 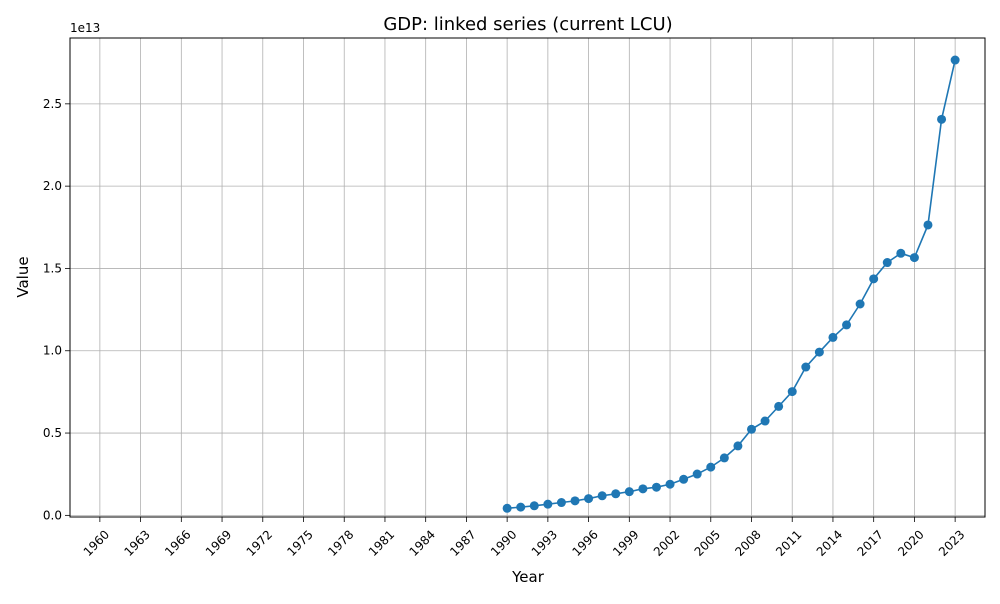 What do you see at coordinates (56, 309) in the screenshot?
I see `y-axis-ticks: 0.0 0.5 1.0 1.5 2.0 2.5` at bounding box center [56, 309].